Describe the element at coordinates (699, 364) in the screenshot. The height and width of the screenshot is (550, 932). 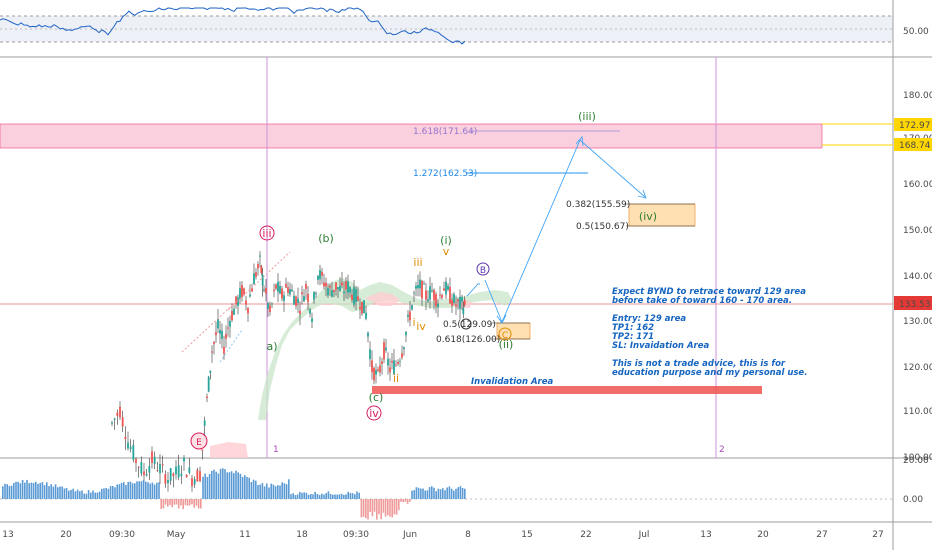
I see `note-line-9: This is not a trade advice, this is for` at that location.